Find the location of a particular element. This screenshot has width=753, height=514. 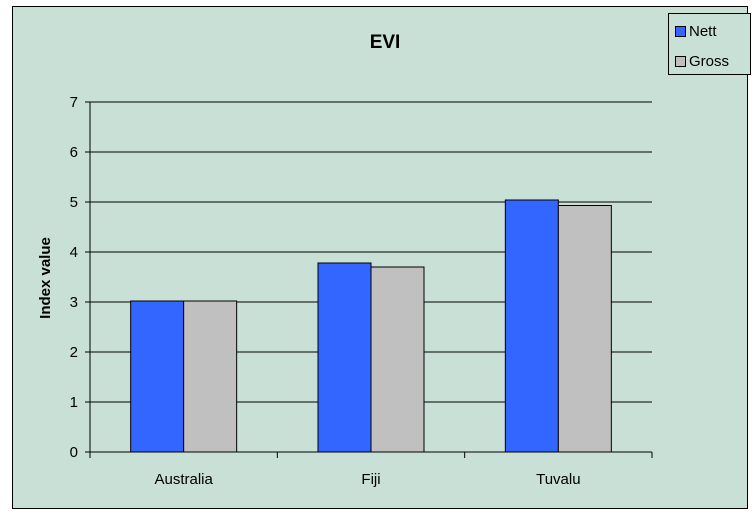

x-tick-label: Fiji is located at coordinates (370, 479).